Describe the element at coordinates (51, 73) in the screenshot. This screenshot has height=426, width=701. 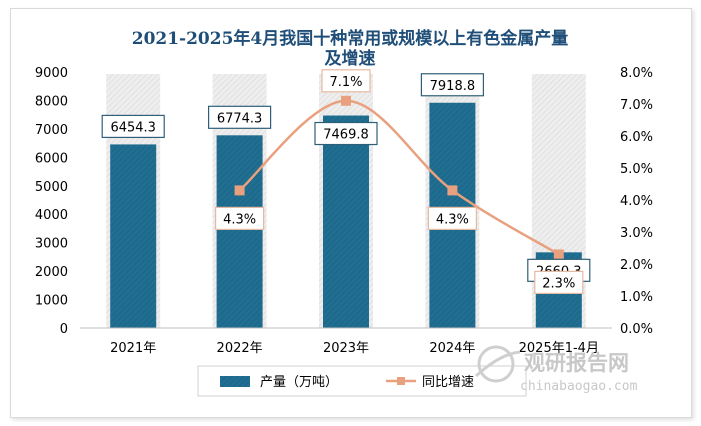
I see `y-left-tick-label: 9000` at that location.